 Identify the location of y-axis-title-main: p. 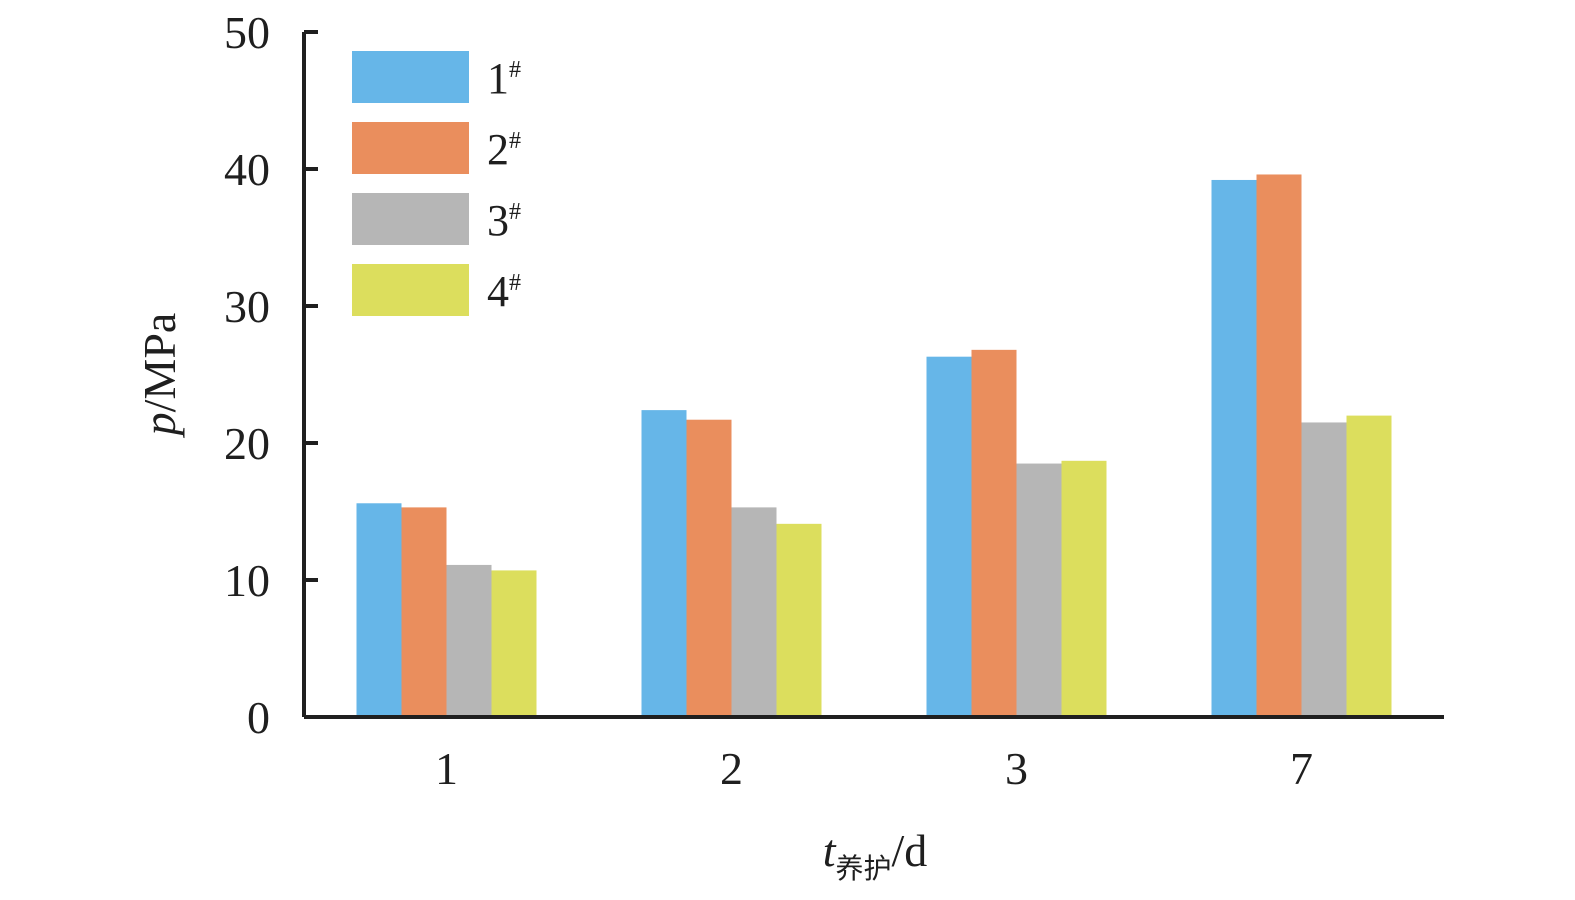
(159, 425).